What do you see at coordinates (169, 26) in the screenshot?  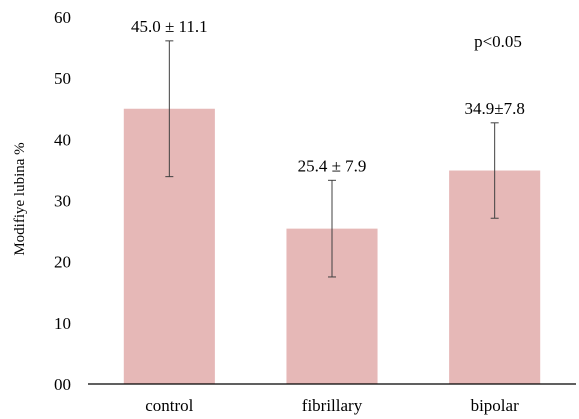 I see `value-label-control: 45.0 ± 11.1` at bounding box center [169, 26].